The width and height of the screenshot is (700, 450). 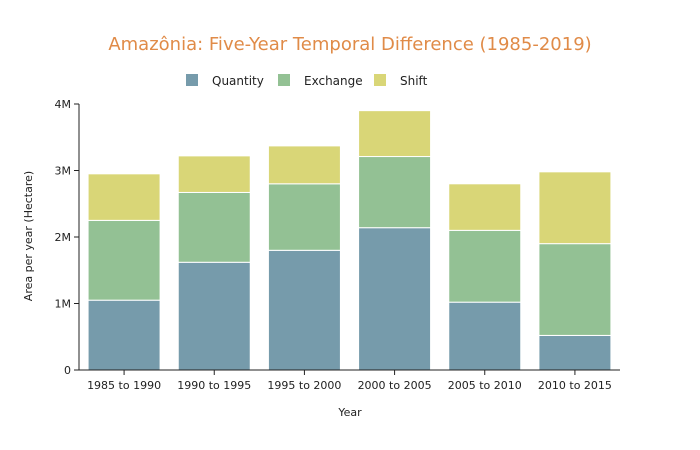 What do you see at coordinates (380, 80) in the screenshot?
I see `legend-swatch-shift` at bounding box center [380, 80].